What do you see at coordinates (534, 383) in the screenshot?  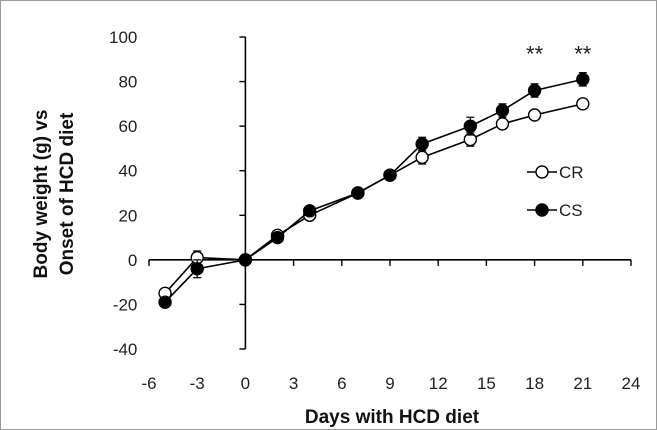 I see `x-tick-label: 18` at bounding box center [534, 383].